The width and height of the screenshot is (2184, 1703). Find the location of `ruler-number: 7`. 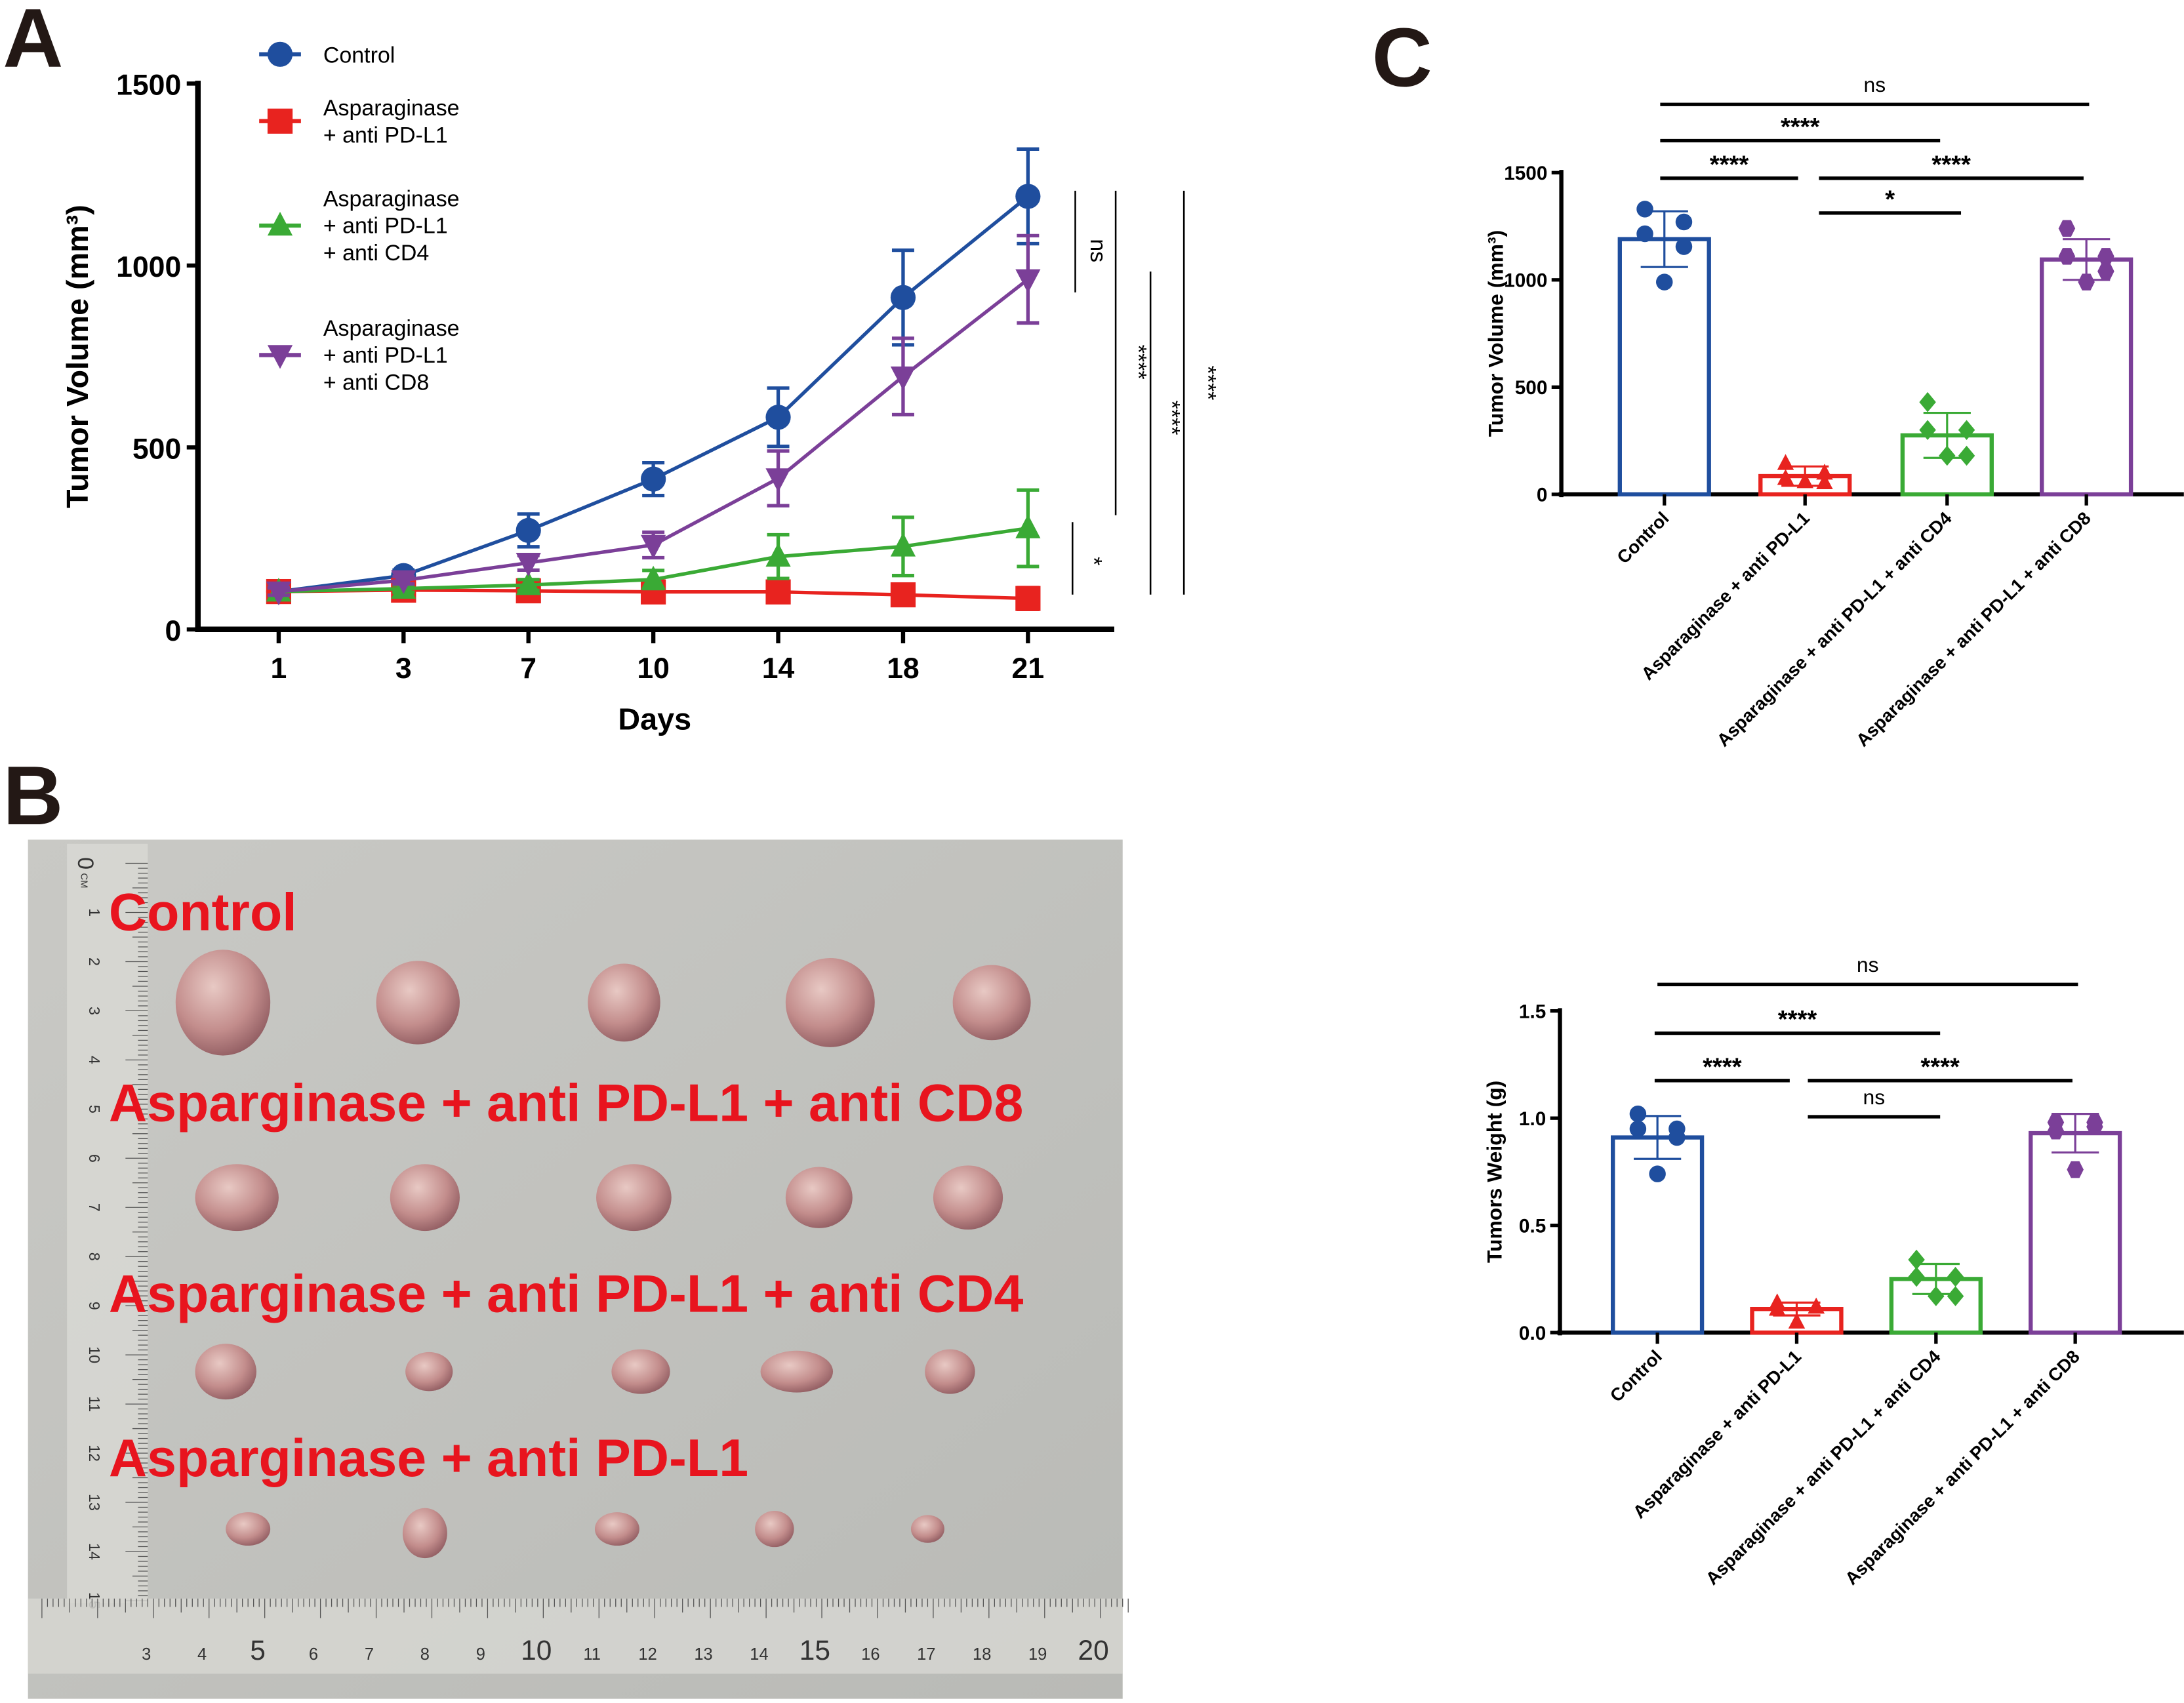

ruler-number: 7 is located at coordinates (369, 1654).